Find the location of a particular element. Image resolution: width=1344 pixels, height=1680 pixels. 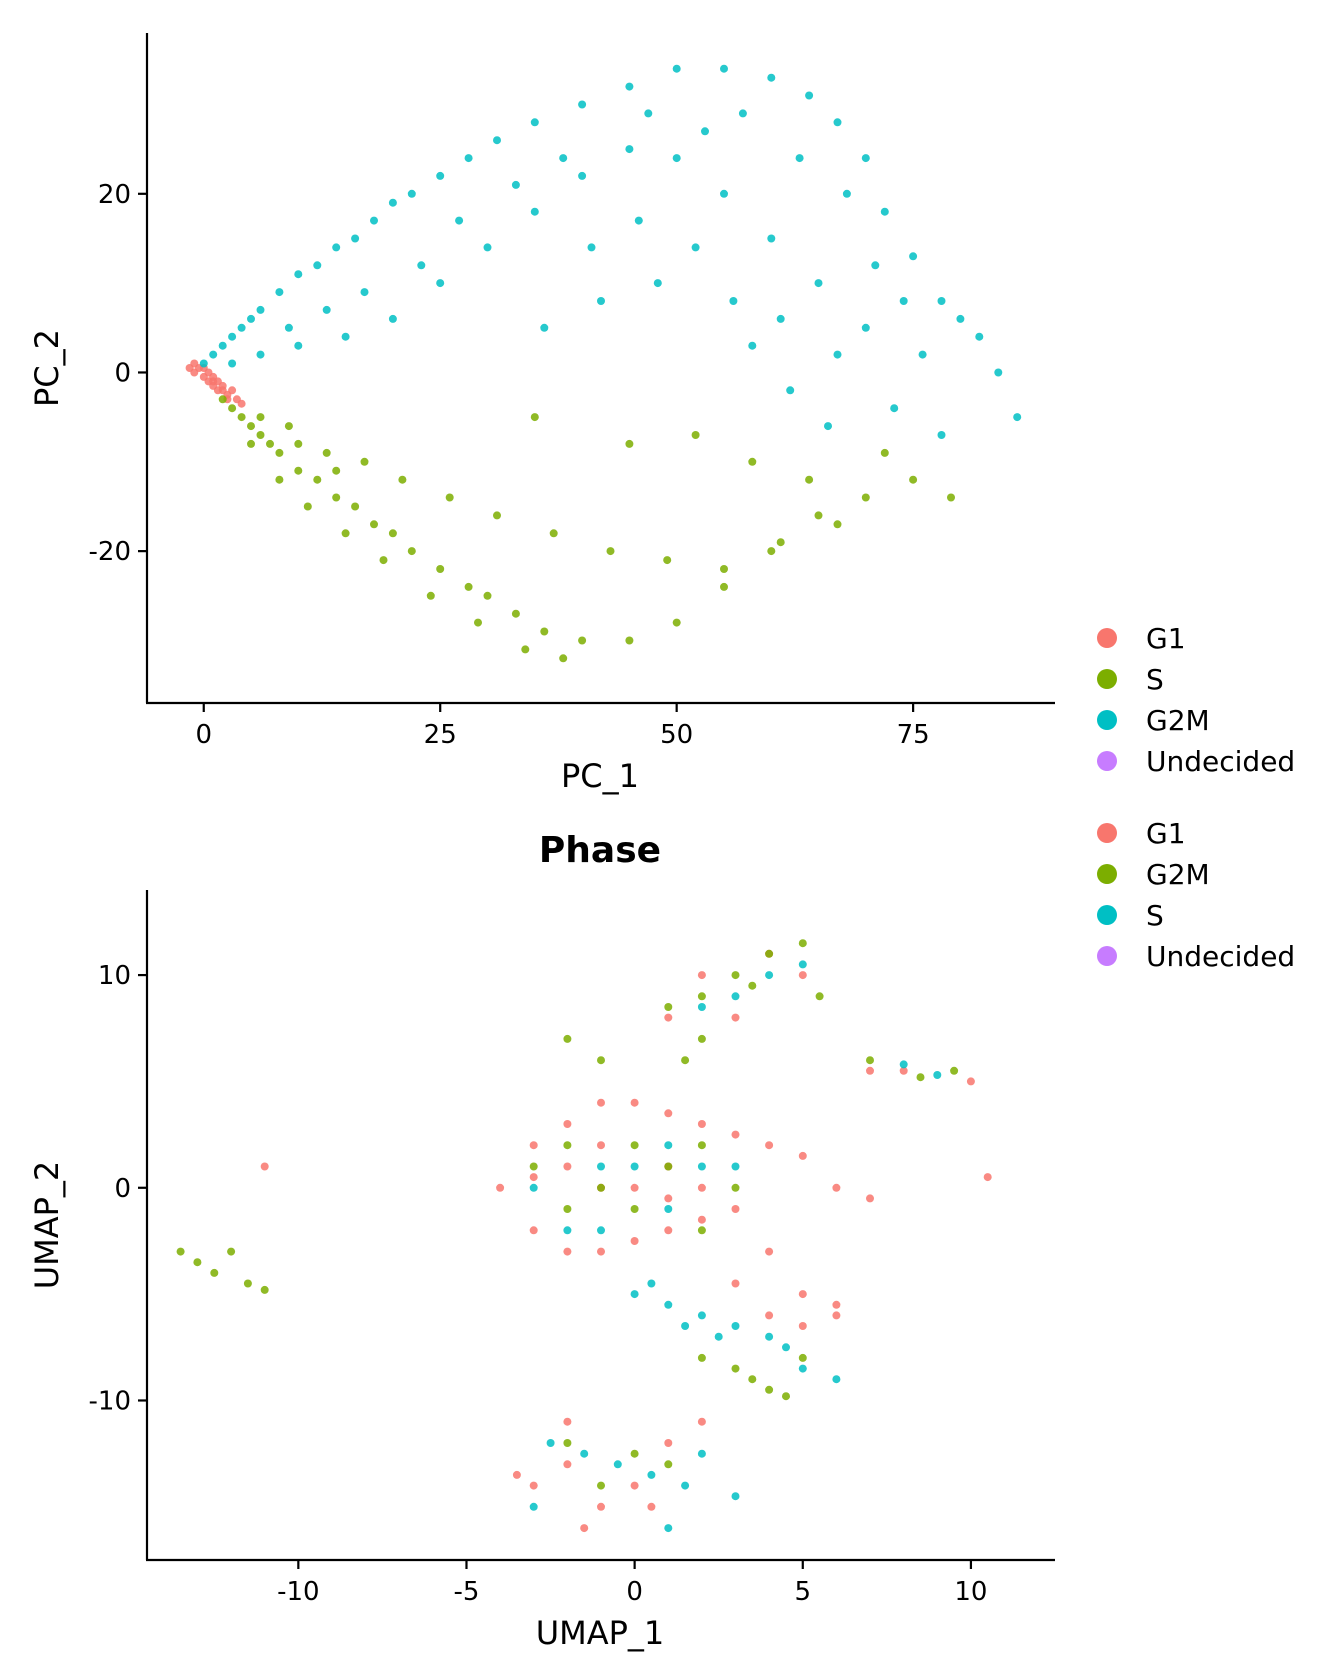

pca-x-ticks: 0 25 50 75 is located at coordinates (562, 726).